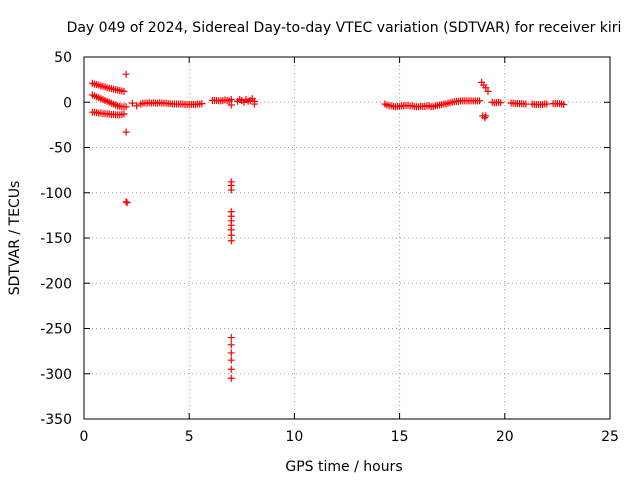 The height and width of the screenshot is (480, 640). What do you see at coordinates (294, 437) in the screenshot?
I see `x-tick-label: 10` at bounding box center [294, 437].